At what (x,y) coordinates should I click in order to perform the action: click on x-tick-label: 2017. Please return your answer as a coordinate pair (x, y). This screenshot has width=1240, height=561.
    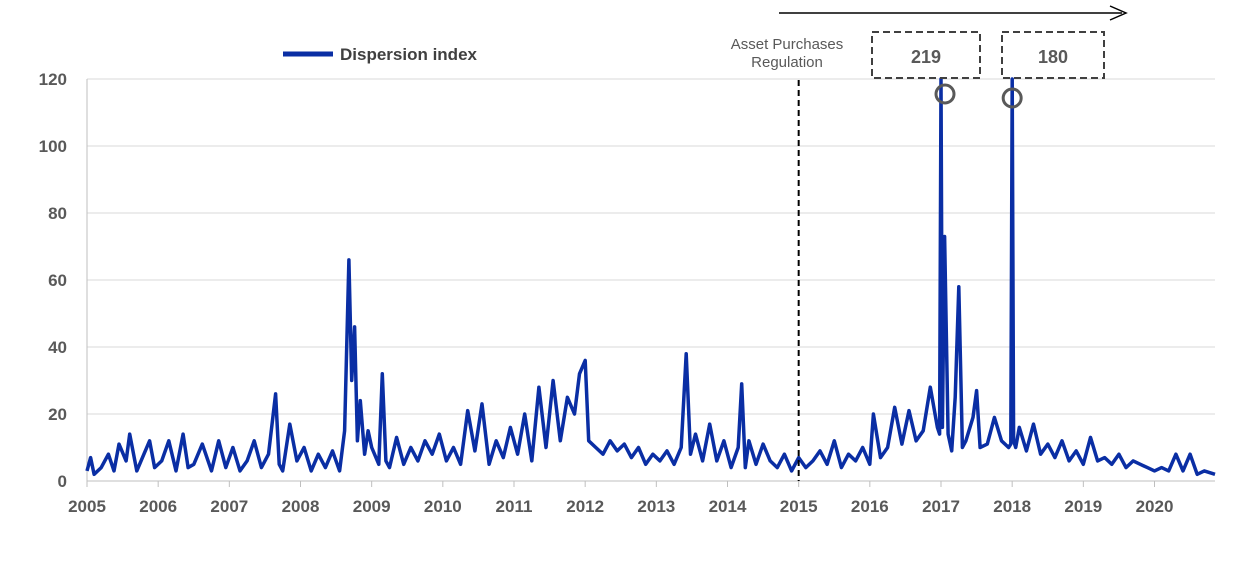
    Looking at the image, I should click on (941, 506).